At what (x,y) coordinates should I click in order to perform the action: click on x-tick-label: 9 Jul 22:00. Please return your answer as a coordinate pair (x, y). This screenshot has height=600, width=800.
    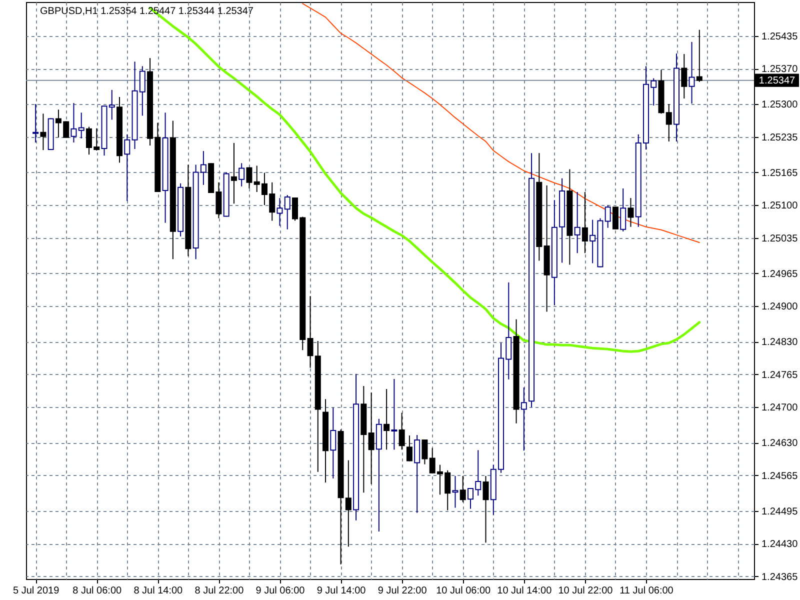
    Looking at the image, I should click on (403, 591).